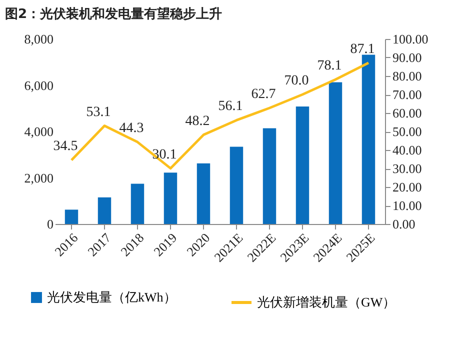  I want to click on y2-tick-label: 20.00, so click(407, 187).